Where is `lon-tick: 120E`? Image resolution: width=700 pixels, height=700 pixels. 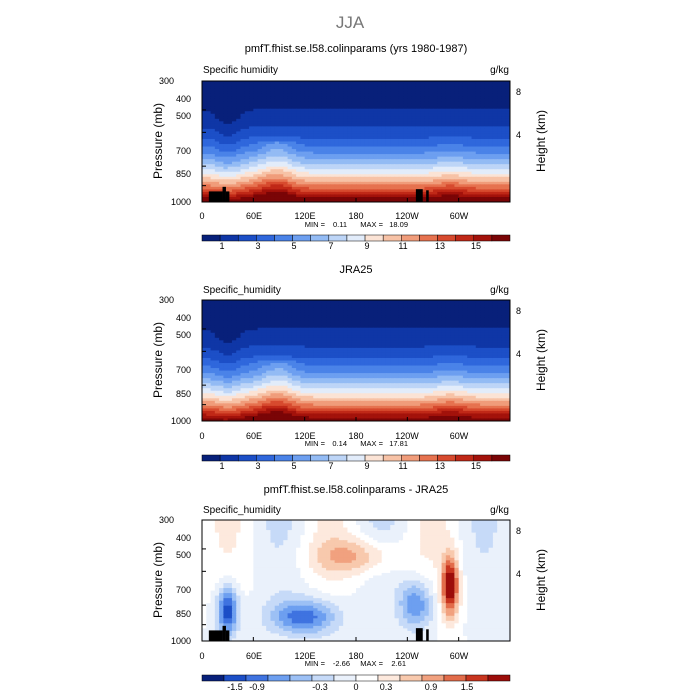
lon-tick: 120E is located at coordinates (304, 216).